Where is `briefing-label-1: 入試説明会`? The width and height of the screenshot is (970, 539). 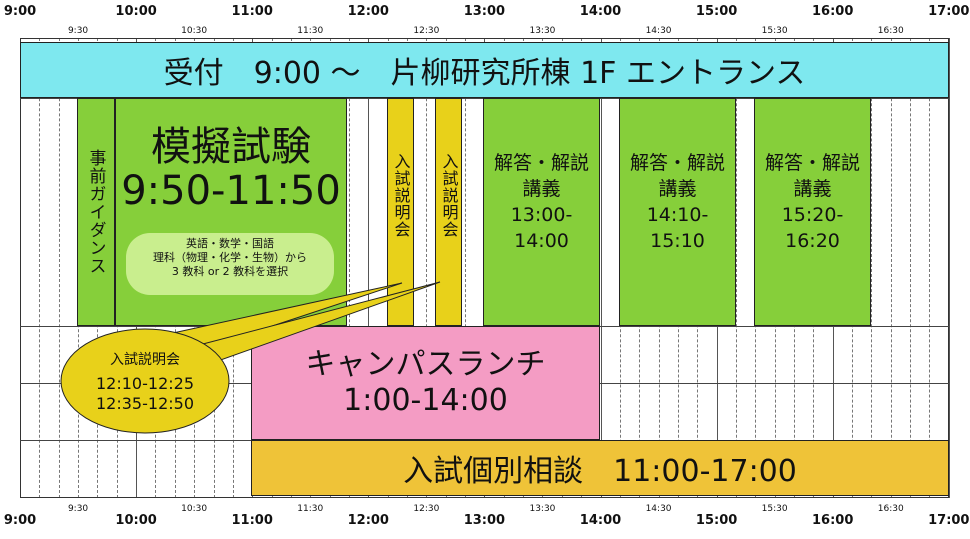 briefing-label-1: 入試説明会 is located at coordinates (401, 195).